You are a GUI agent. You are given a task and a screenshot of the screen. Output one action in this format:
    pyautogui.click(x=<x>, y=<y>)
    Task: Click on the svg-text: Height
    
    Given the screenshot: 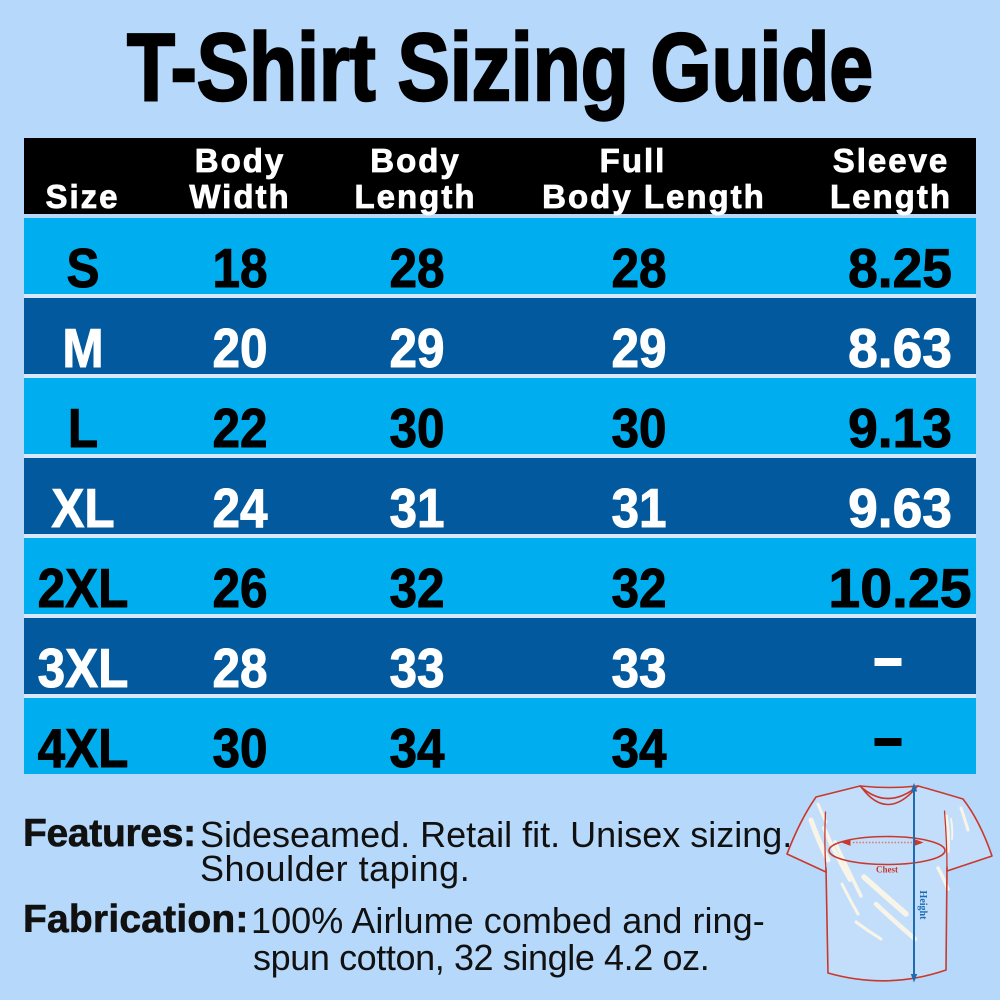 What is the action you would take?
    pyautogui.click(x=922, y=906)
    